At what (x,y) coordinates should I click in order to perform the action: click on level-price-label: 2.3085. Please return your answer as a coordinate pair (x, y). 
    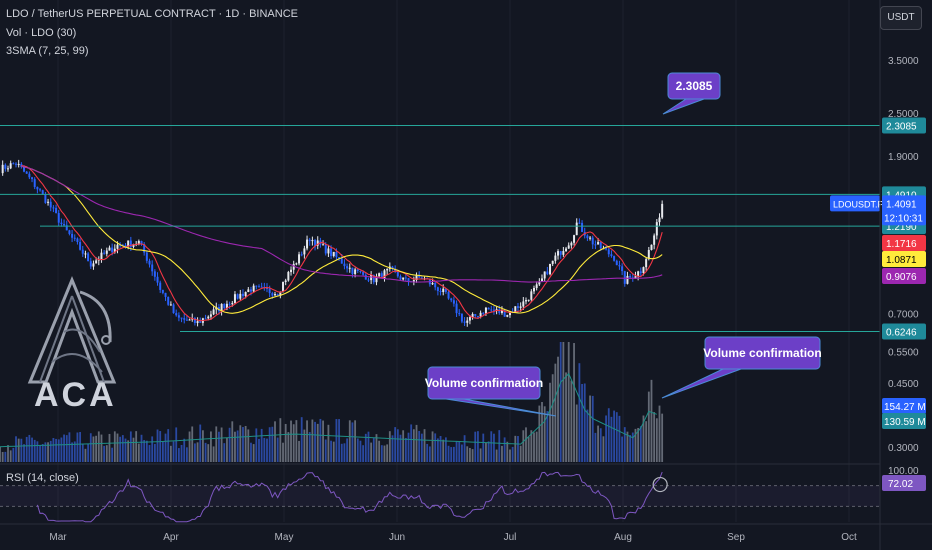
    Looking at the image, I should click on (901, 127).